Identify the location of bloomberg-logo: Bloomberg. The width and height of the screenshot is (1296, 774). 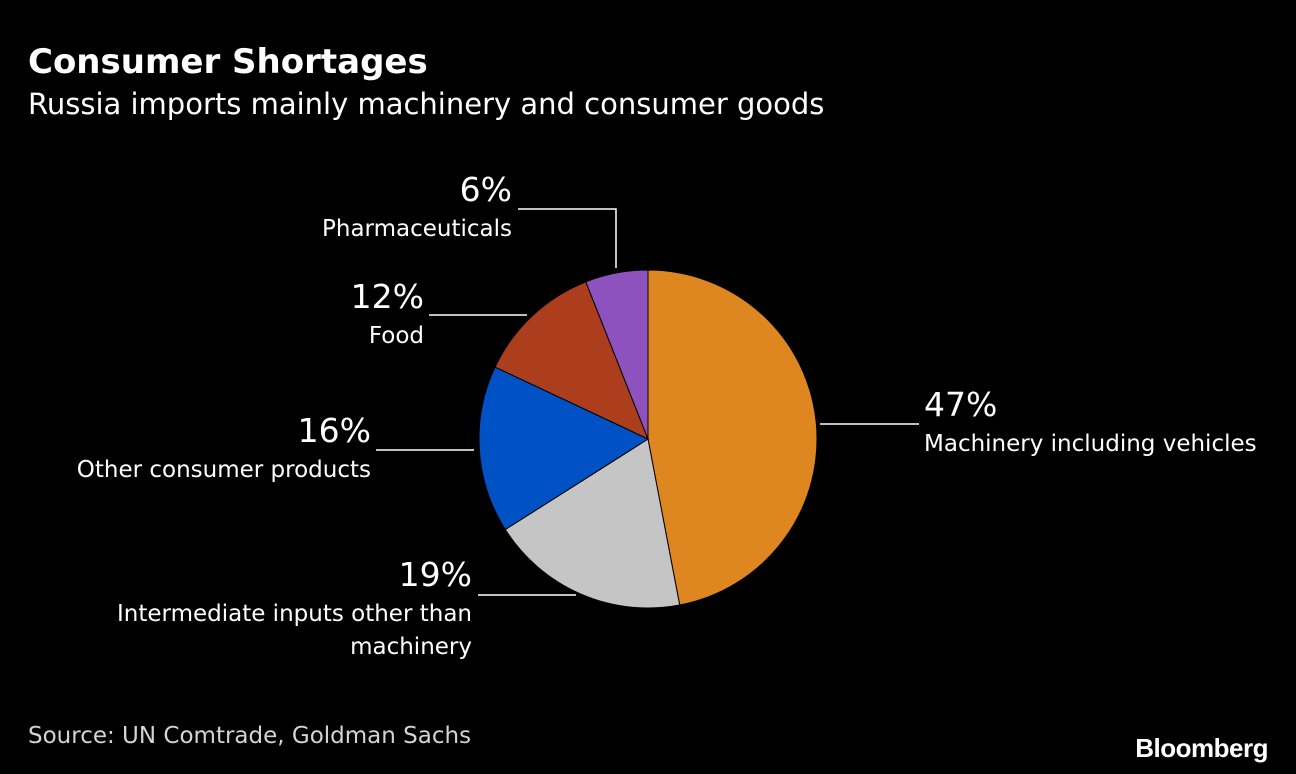
(1201, 748).